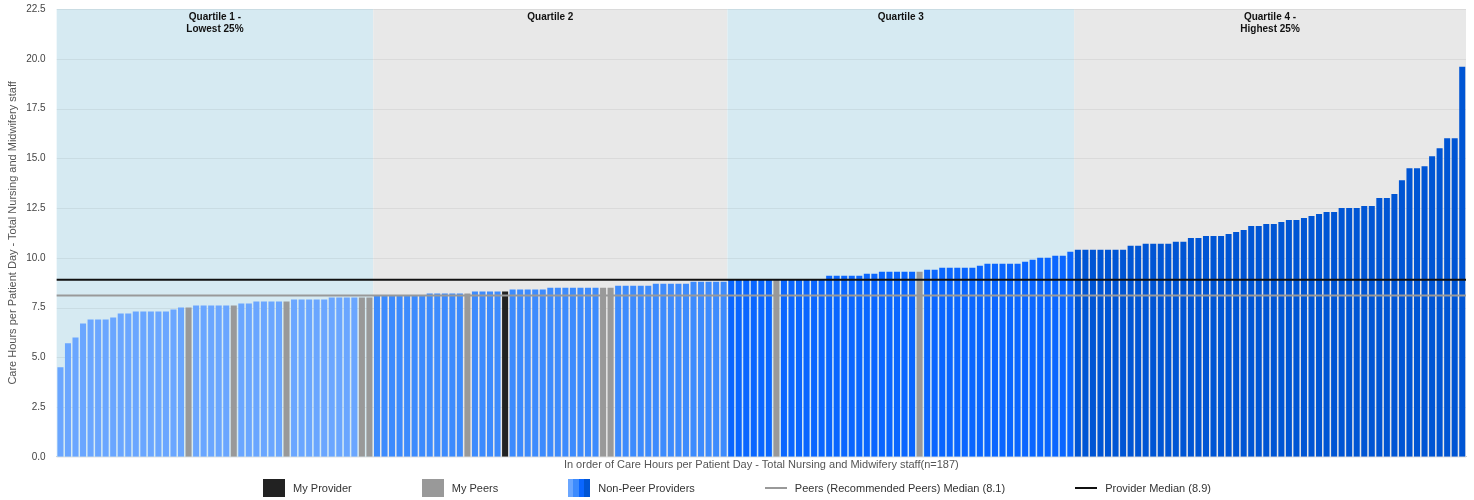  What do you see at coordinates (1158, 488) in the screenshot?
I see `legend-label: Provider Median (8.9)` at bounding box center [1158, 488].